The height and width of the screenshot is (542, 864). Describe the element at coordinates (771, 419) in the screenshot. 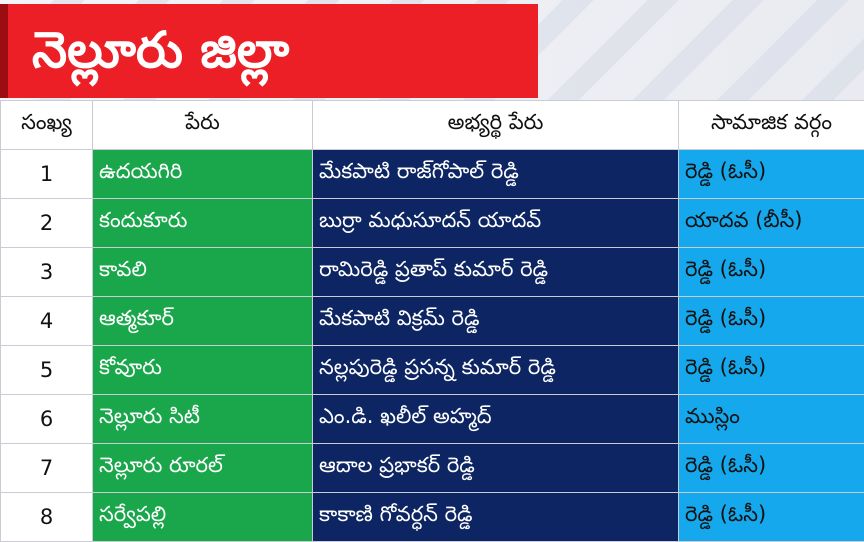

I see `social-category: ముస్లిం` at that location.